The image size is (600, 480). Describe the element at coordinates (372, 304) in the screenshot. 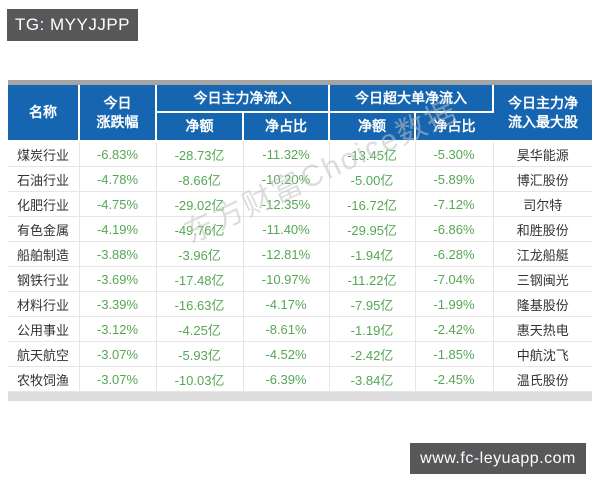

I see `super-net-amount-cell: -7.95亿` at that location.